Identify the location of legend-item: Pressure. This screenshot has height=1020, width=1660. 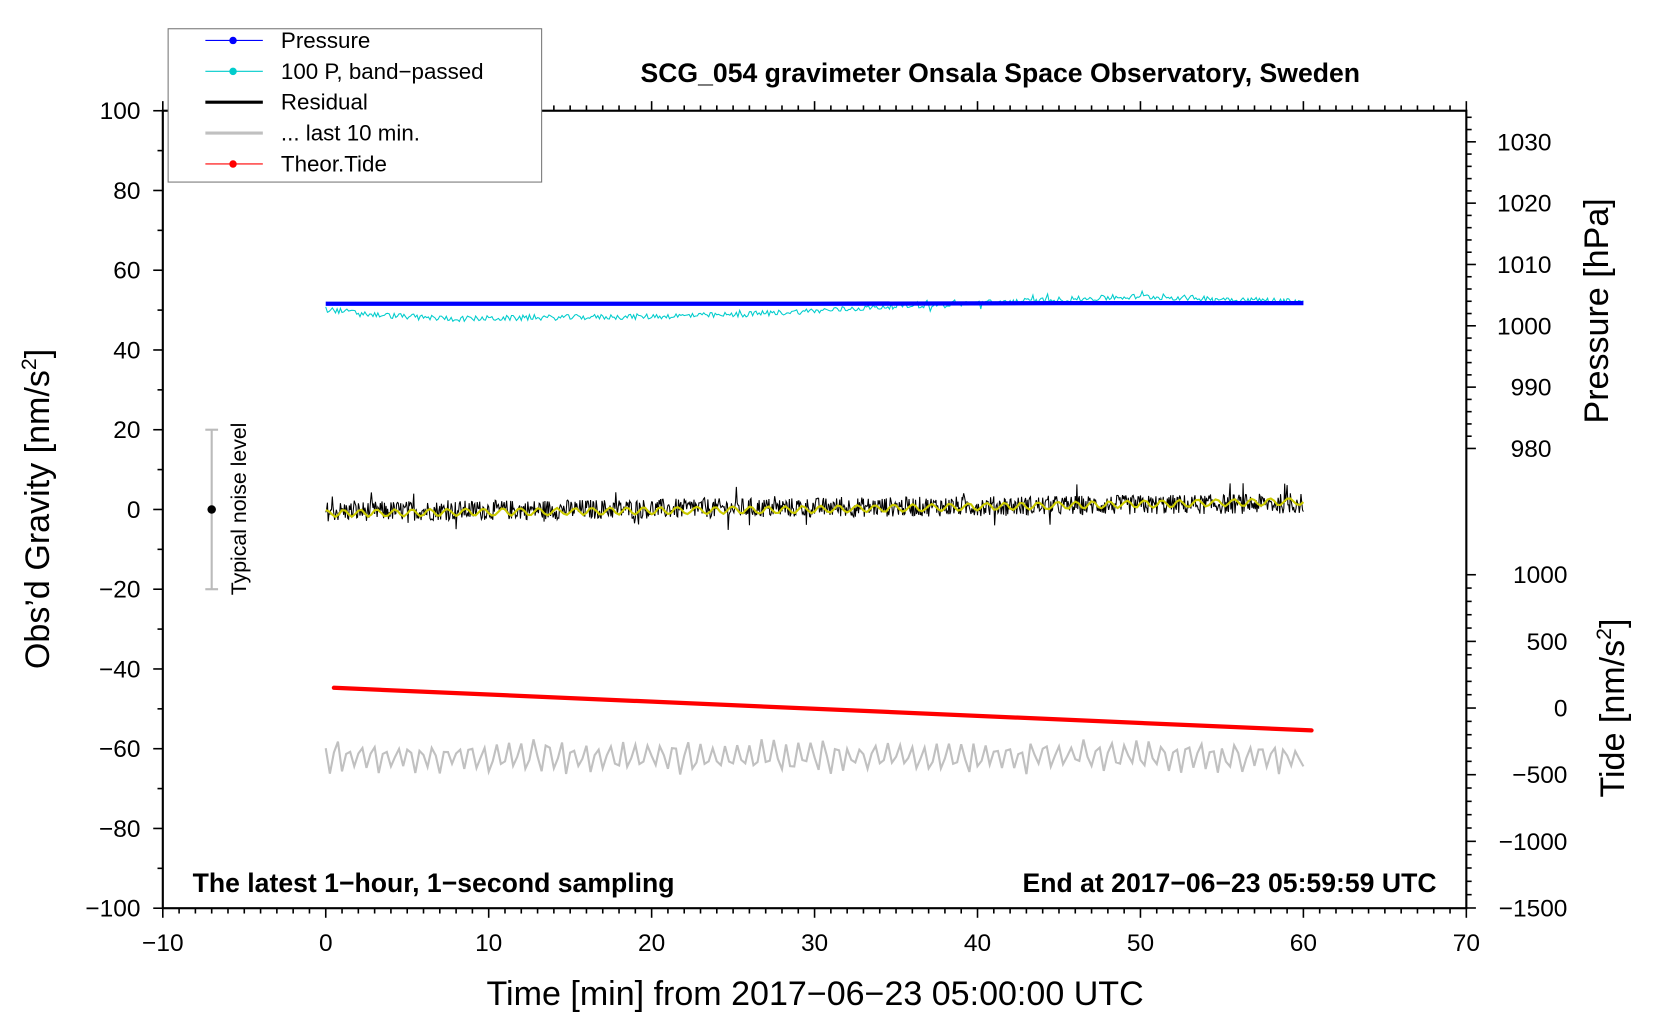
(287, 40).